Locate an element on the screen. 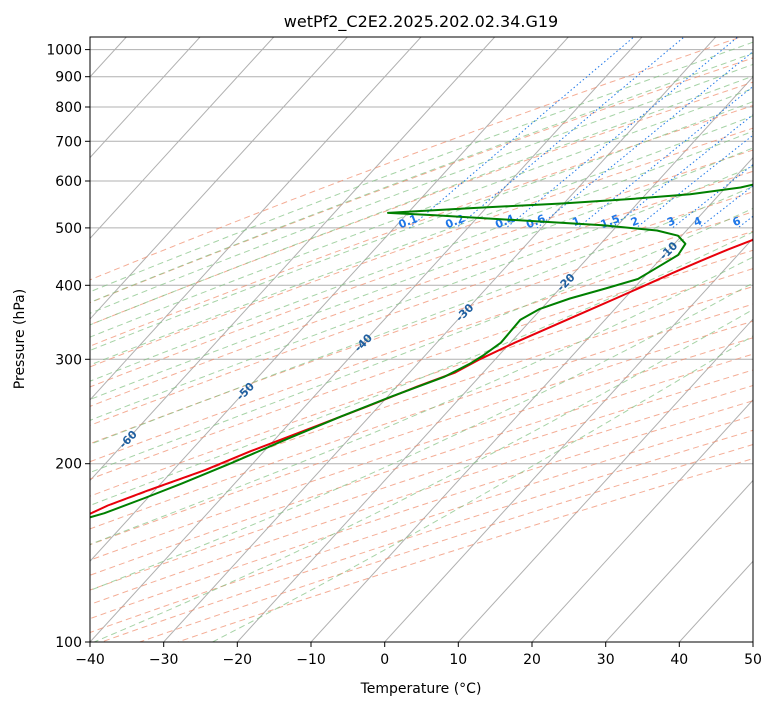 The height and width of the screenshot is (708, 775). mixing-ratio-label: 1 is located at coordinates (576, 221).